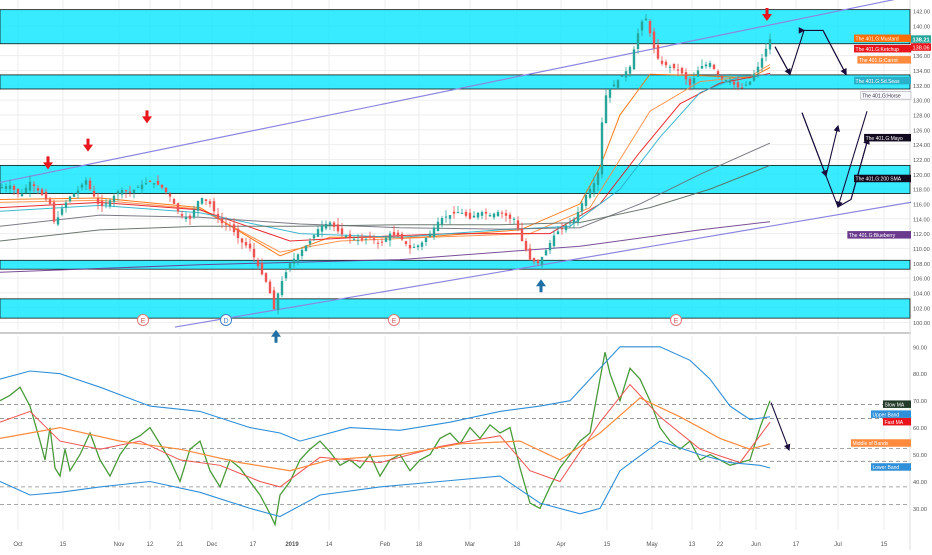 Image resolution: width=932 pixels, height=555 pixels. Describe the element at coordinates (897, 421) in the screenshot. I see `indicator-legend-item-2: Fast MA` at that location.